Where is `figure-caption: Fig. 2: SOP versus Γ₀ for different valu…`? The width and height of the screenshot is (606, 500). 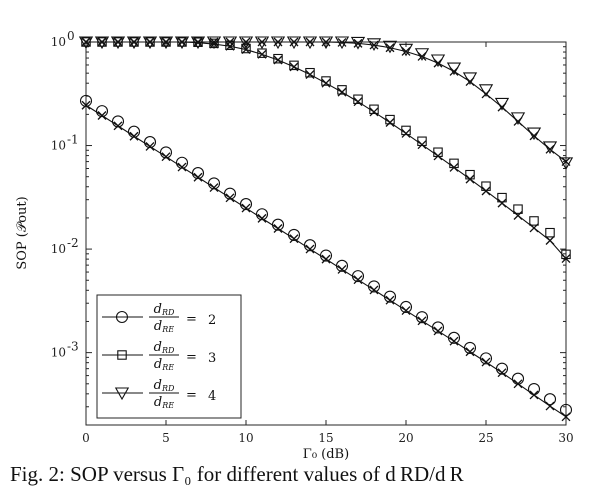 figure-caption: Fig. 2: SOP versus Γ₀ for different valu… is located at coordinates (237, 474).